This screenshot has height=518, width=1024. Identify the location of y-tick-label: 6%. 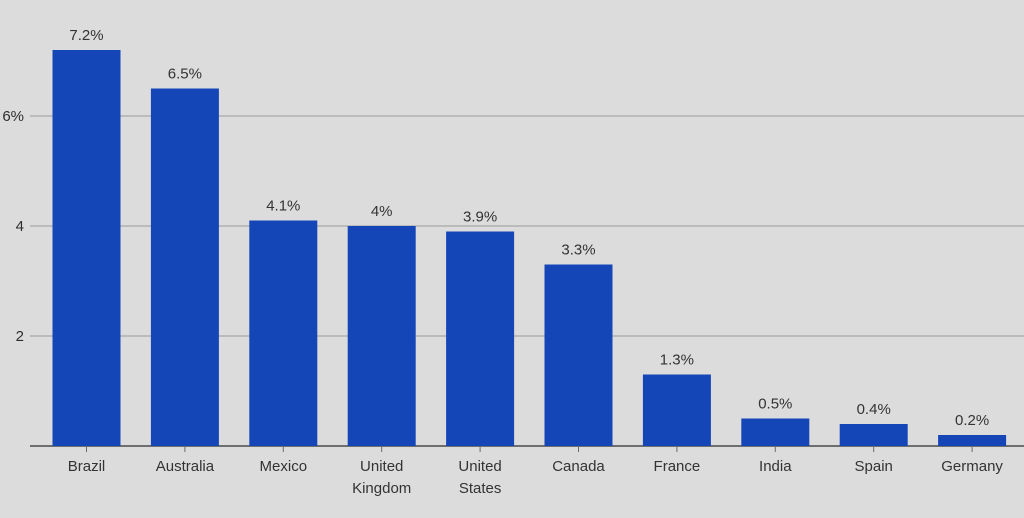
(13, 116).